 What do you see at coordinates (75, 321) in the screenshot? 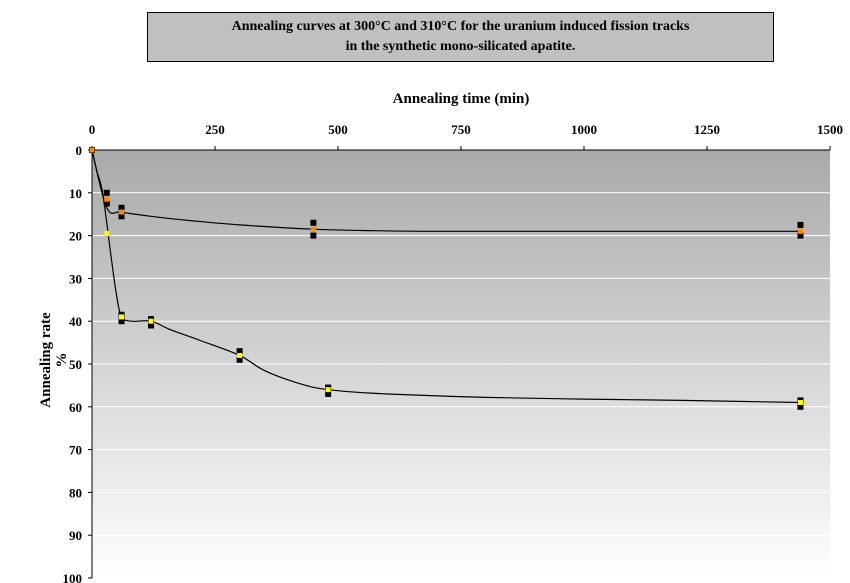
I see `y-tick-label: 40` at bounding box center [75, 321].